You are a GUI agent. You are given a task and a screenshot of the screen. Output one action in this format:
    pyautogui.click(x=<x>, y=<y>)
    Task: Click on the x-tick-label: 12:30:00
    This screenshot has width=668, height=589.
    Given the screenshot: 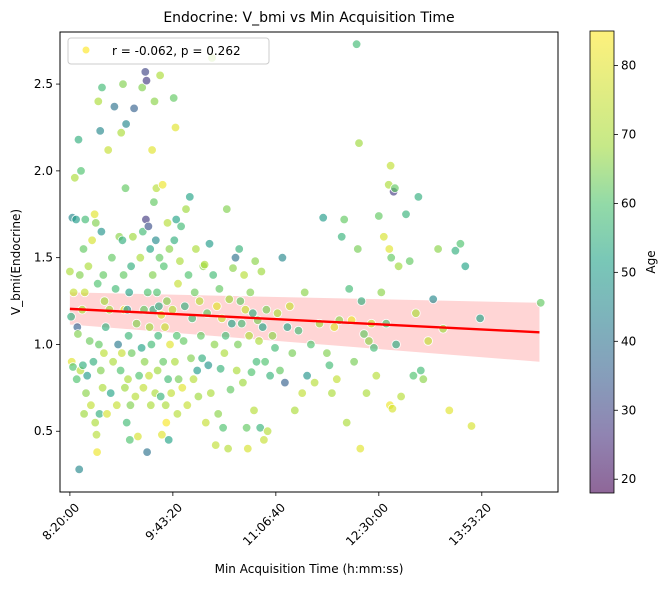 What is the action you would take?
    pyautogui.click(x=367, y=524)
    